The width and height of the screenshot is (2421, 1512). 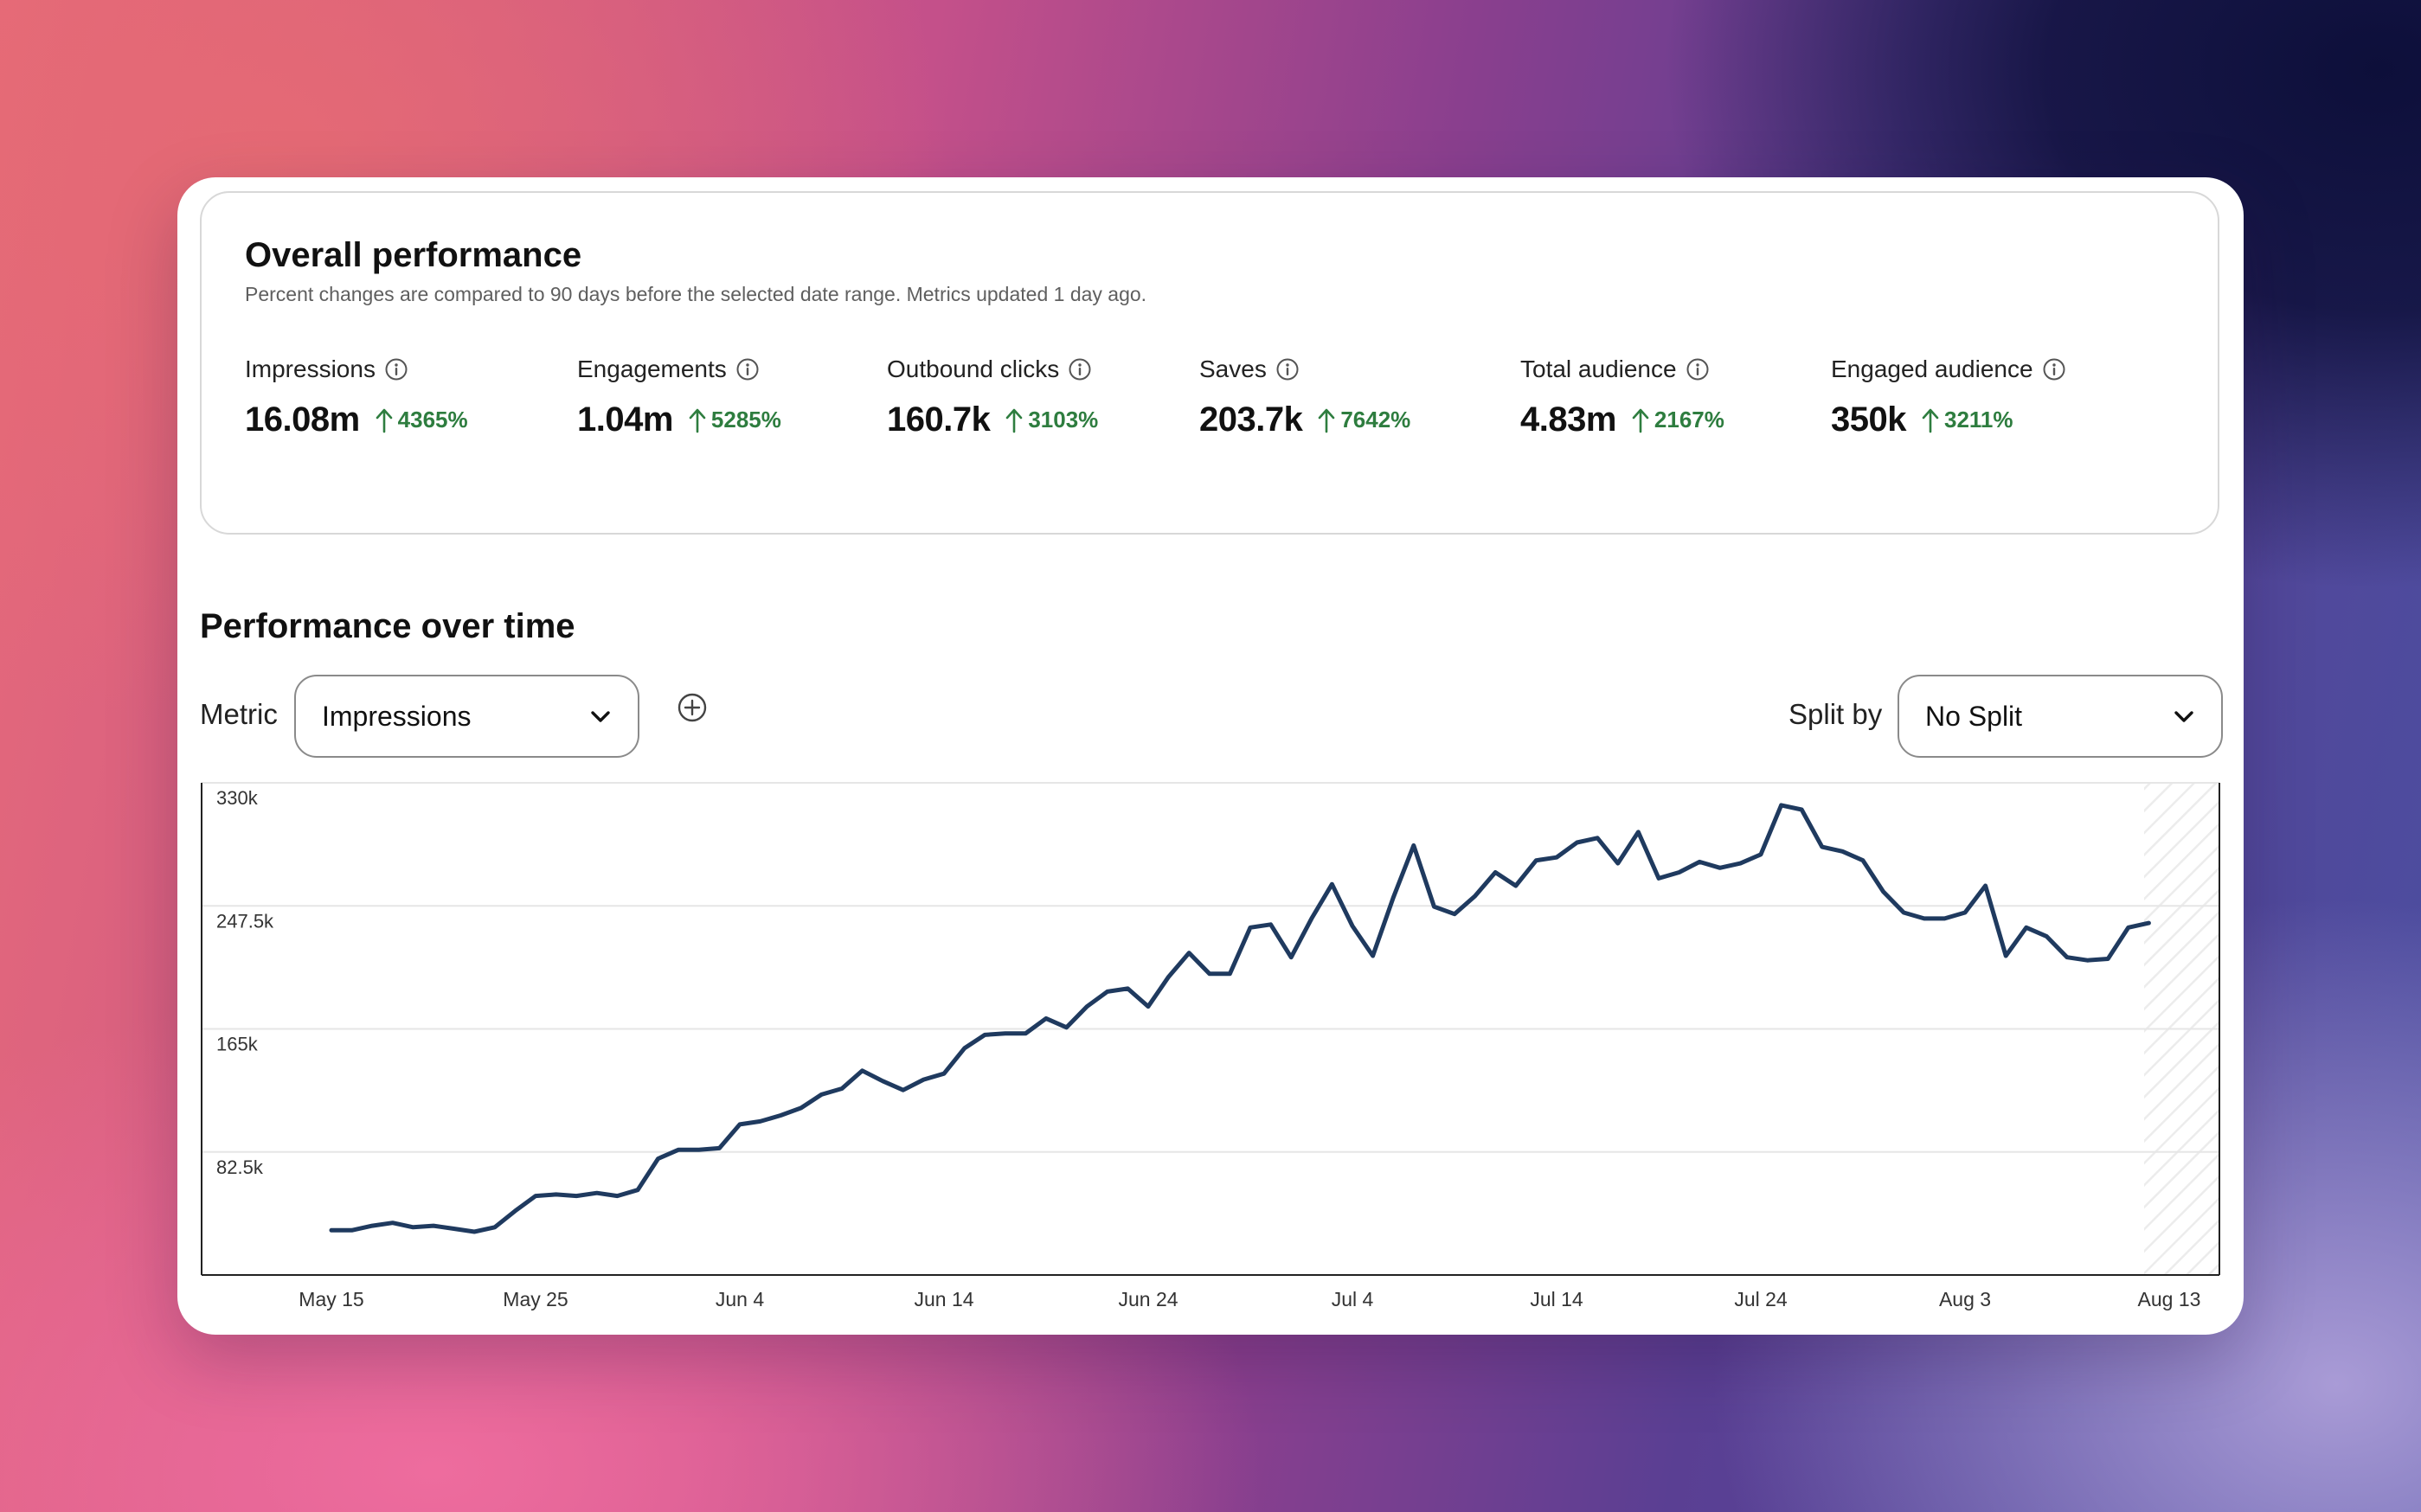 What do you see at coordinates (331, 1299) in the screenshot?
I see `x-tick-label: May 15` at bounding box center [331, 1299].